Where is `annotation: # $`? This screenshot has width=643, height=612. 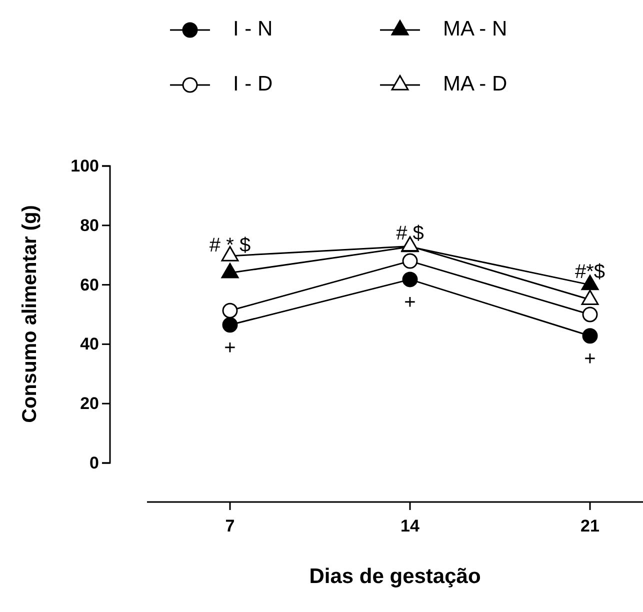 annotation: # $ is located at coordinates (410, 233).